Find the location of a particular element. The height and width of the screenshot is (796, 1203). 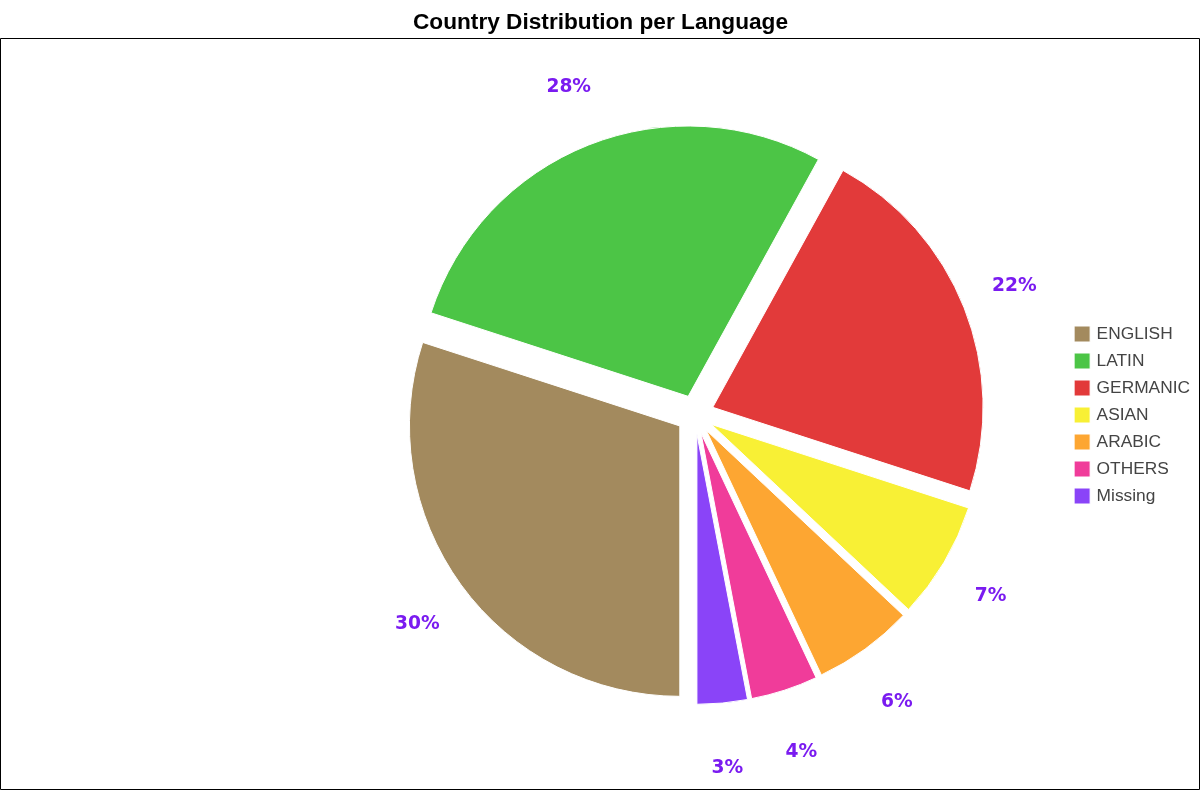

legend-label: ARABIC is located at coordinates (1129, 441).